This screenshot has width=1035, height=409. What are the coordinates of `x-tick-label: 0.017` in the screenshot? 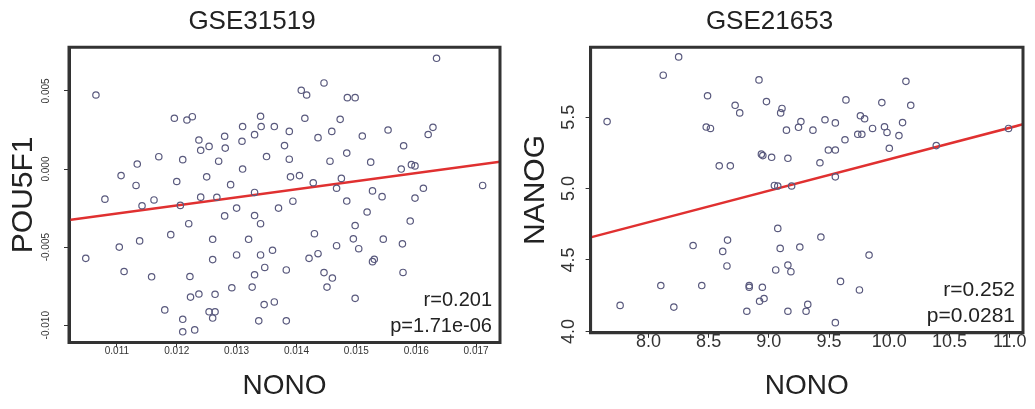 It's located at (476, 351).